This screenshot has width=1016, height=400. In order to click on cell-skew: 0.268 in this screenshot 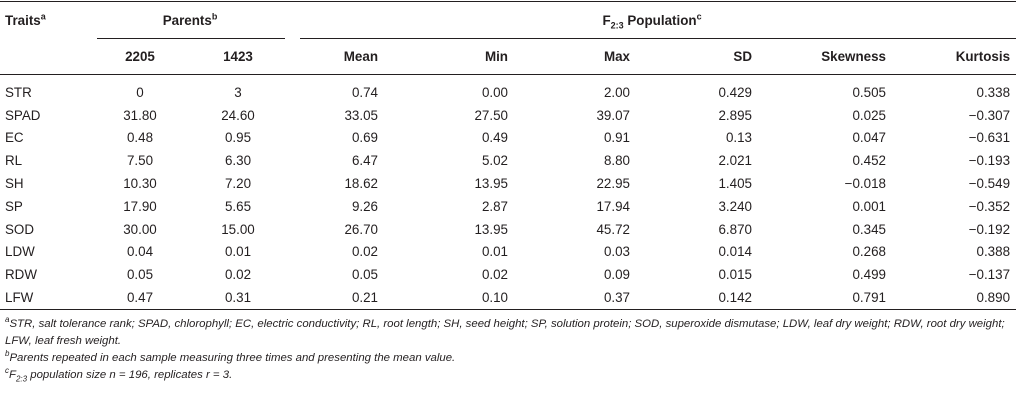, I will do `click(869, 252)`.